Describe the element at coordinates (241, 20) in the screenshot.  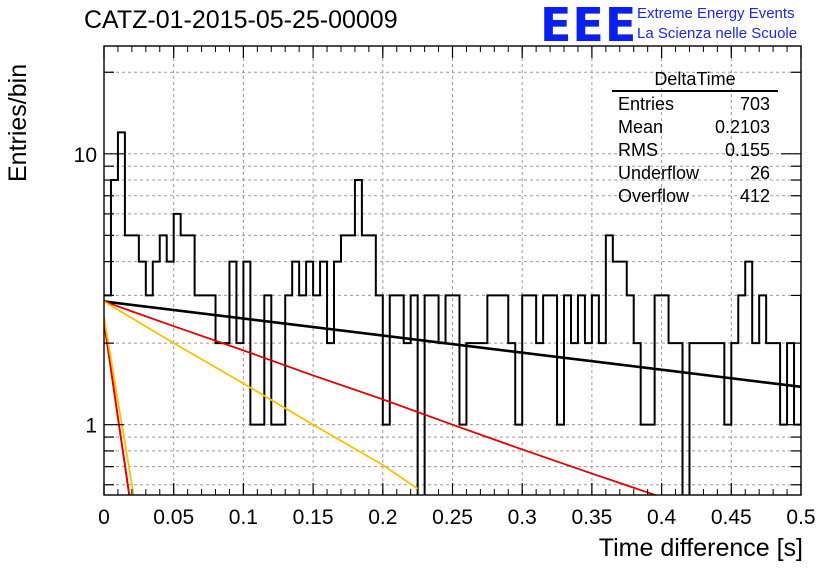
I see `chart-title: CATZ-01-2015-05-25-00009` at that location.